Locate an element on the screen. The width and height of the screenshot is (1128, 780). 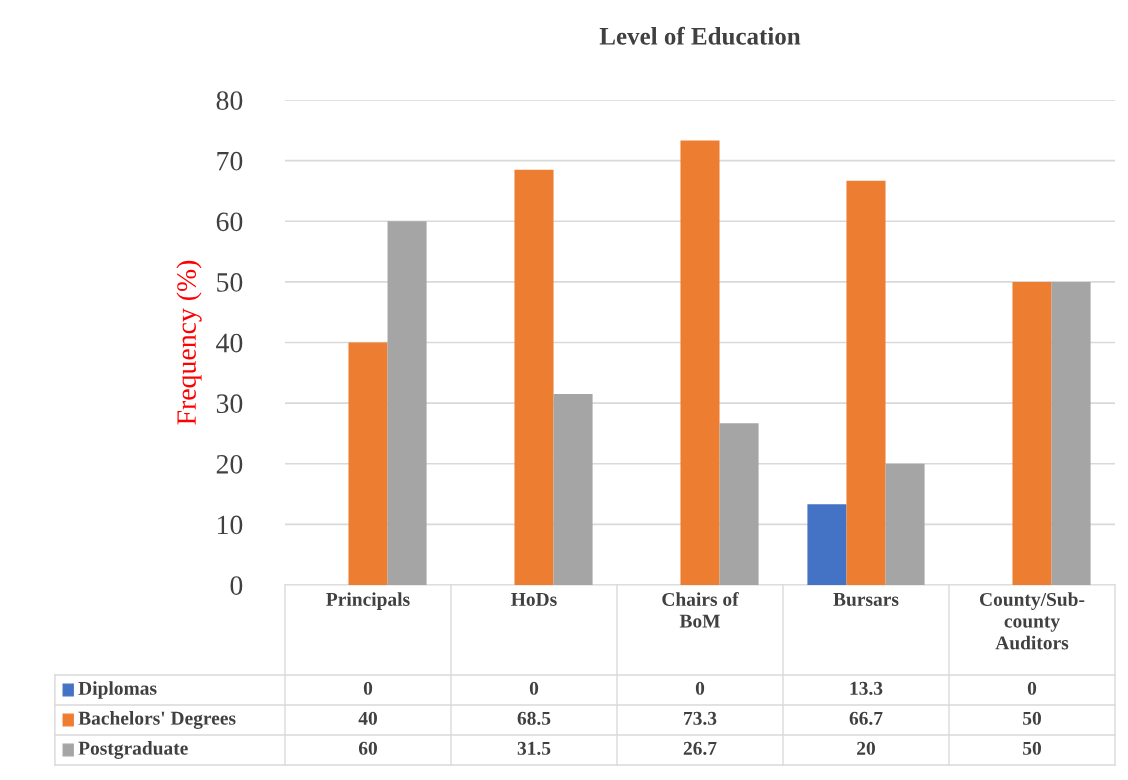
y-tick-label: 0 is located at coordinates (236, 585).